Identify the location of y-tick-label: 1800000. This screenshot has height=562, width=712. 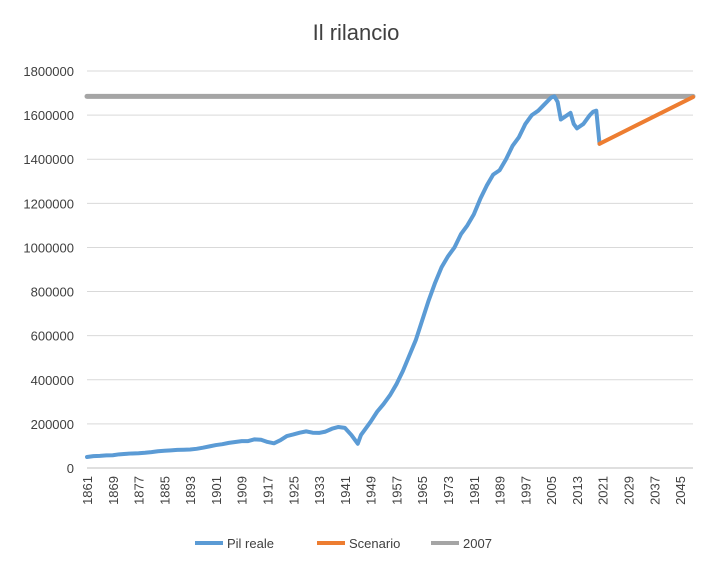
(48, 71).